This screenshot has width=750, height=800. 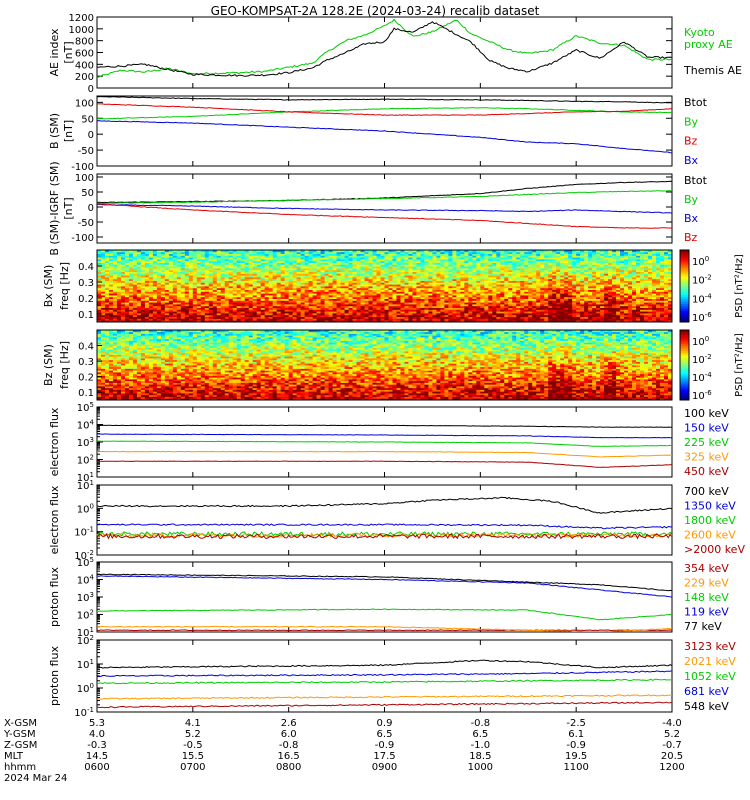 What do you see at coordinates (82, 167) in the screenshot?
I see `y-tick-label: -100` at bounding box center [82, 167].